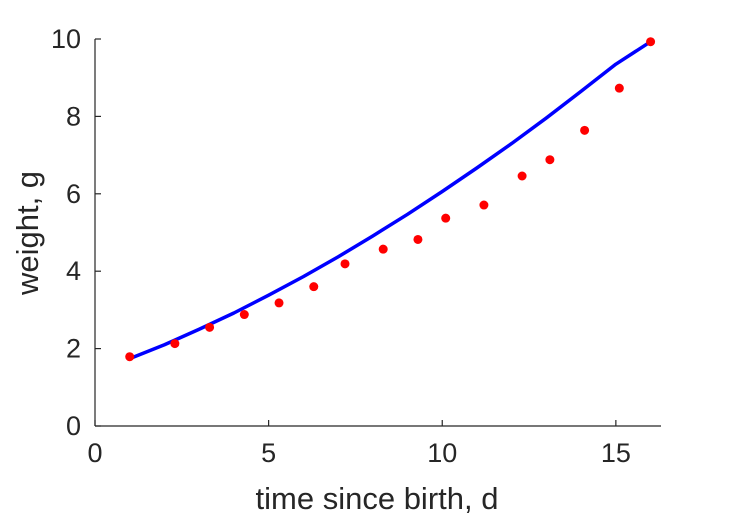  What do you see at coordinates (66, 39) in the screenshot?
I see `y-tick-label: 10` at bounding box center [66, 39].